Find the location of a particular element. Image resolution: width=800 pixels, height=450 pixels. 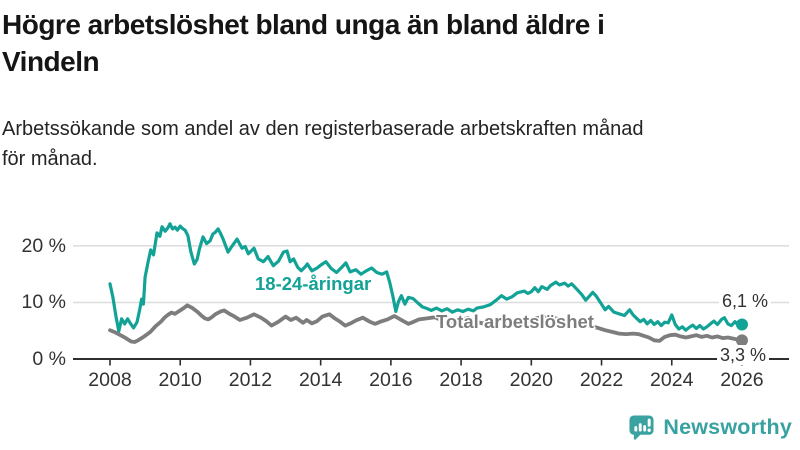

x-tick-label-2014: 2014 is located at coordinates (320, 380).